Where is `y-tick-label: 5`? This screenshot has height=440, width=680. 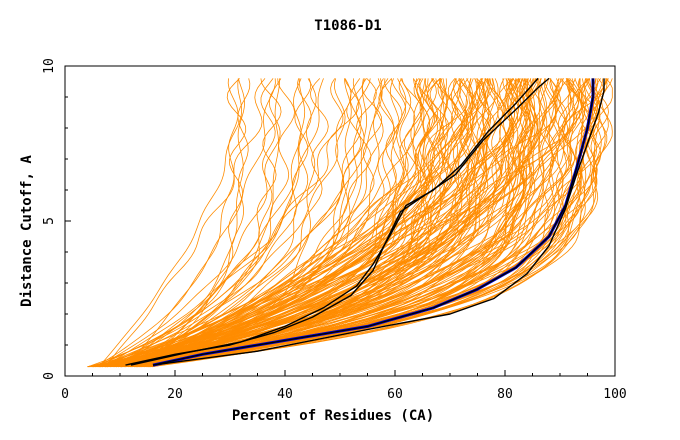
y-tick-label: 5 is located at coordinates (49, 221).